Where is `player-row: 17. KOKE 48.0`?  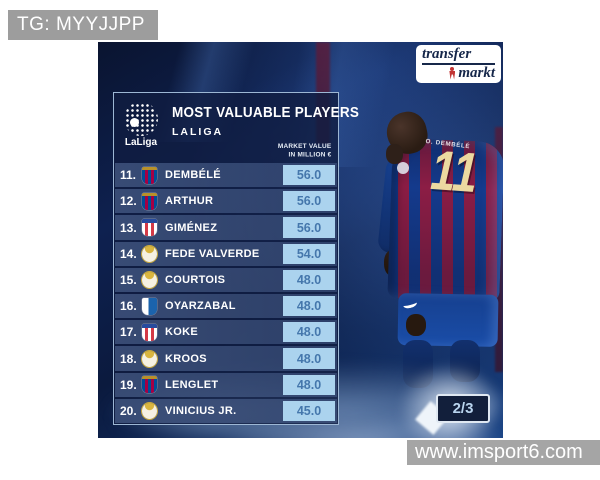 player-row: 17. KOKE 48.0 is located at coordinates (226, 332).